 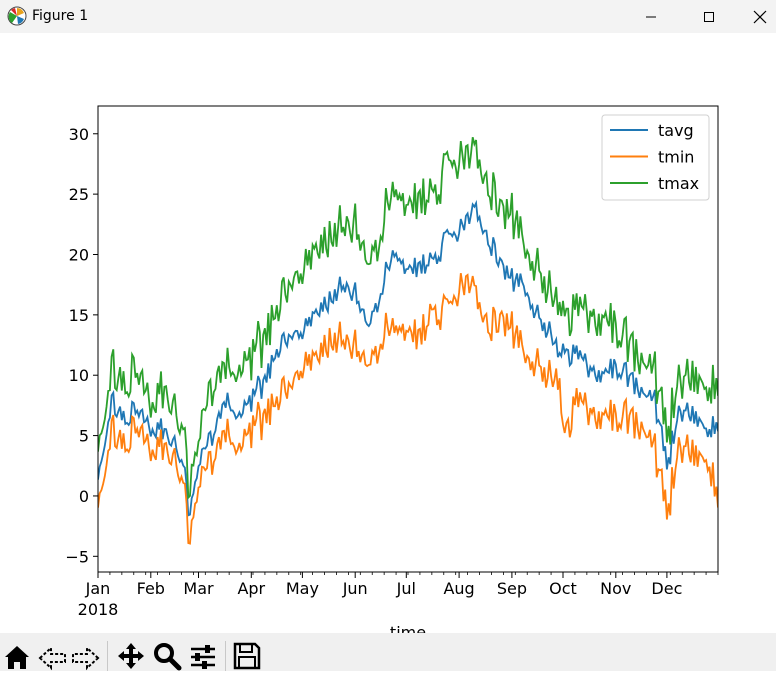 I want to click on x-tick-label: Sep, so click(x=512, y=588).